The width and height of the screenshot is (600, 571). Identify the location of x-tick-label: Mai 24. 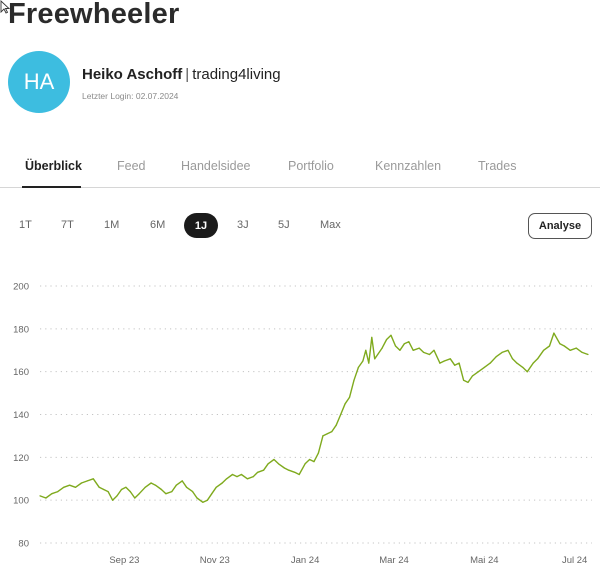
(484, 560).